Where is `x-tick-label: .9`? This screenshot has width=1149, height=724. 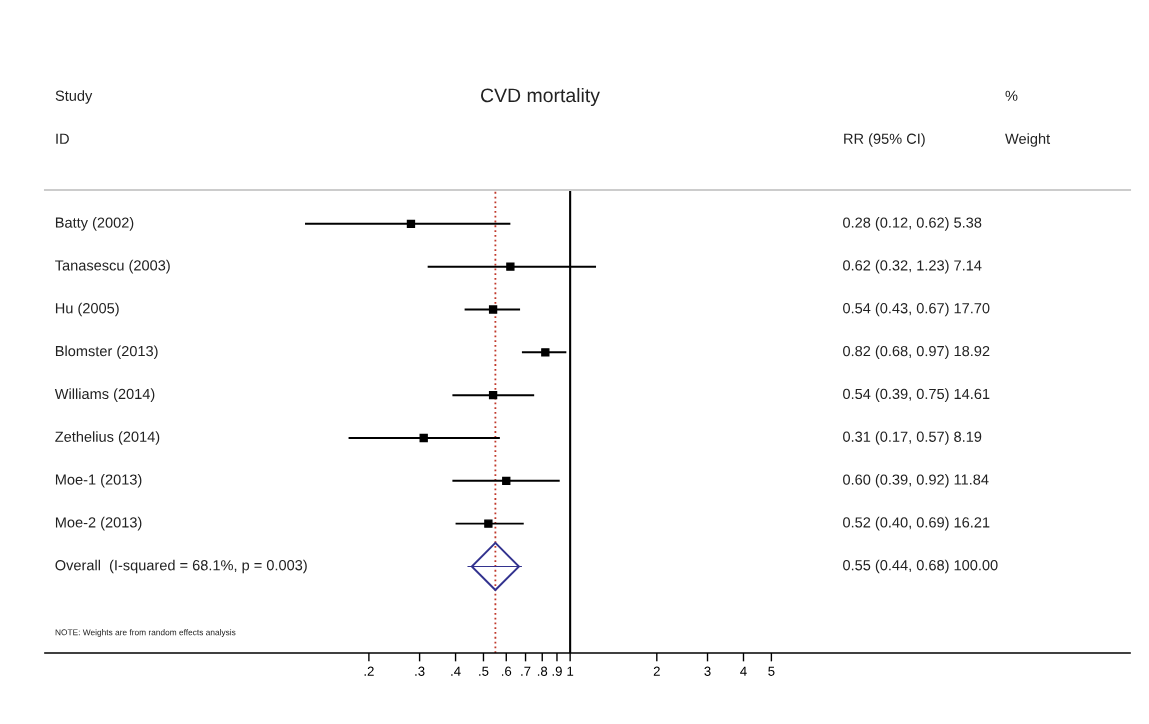
x-tick-label: .9 is located at coordinates (557, 671).